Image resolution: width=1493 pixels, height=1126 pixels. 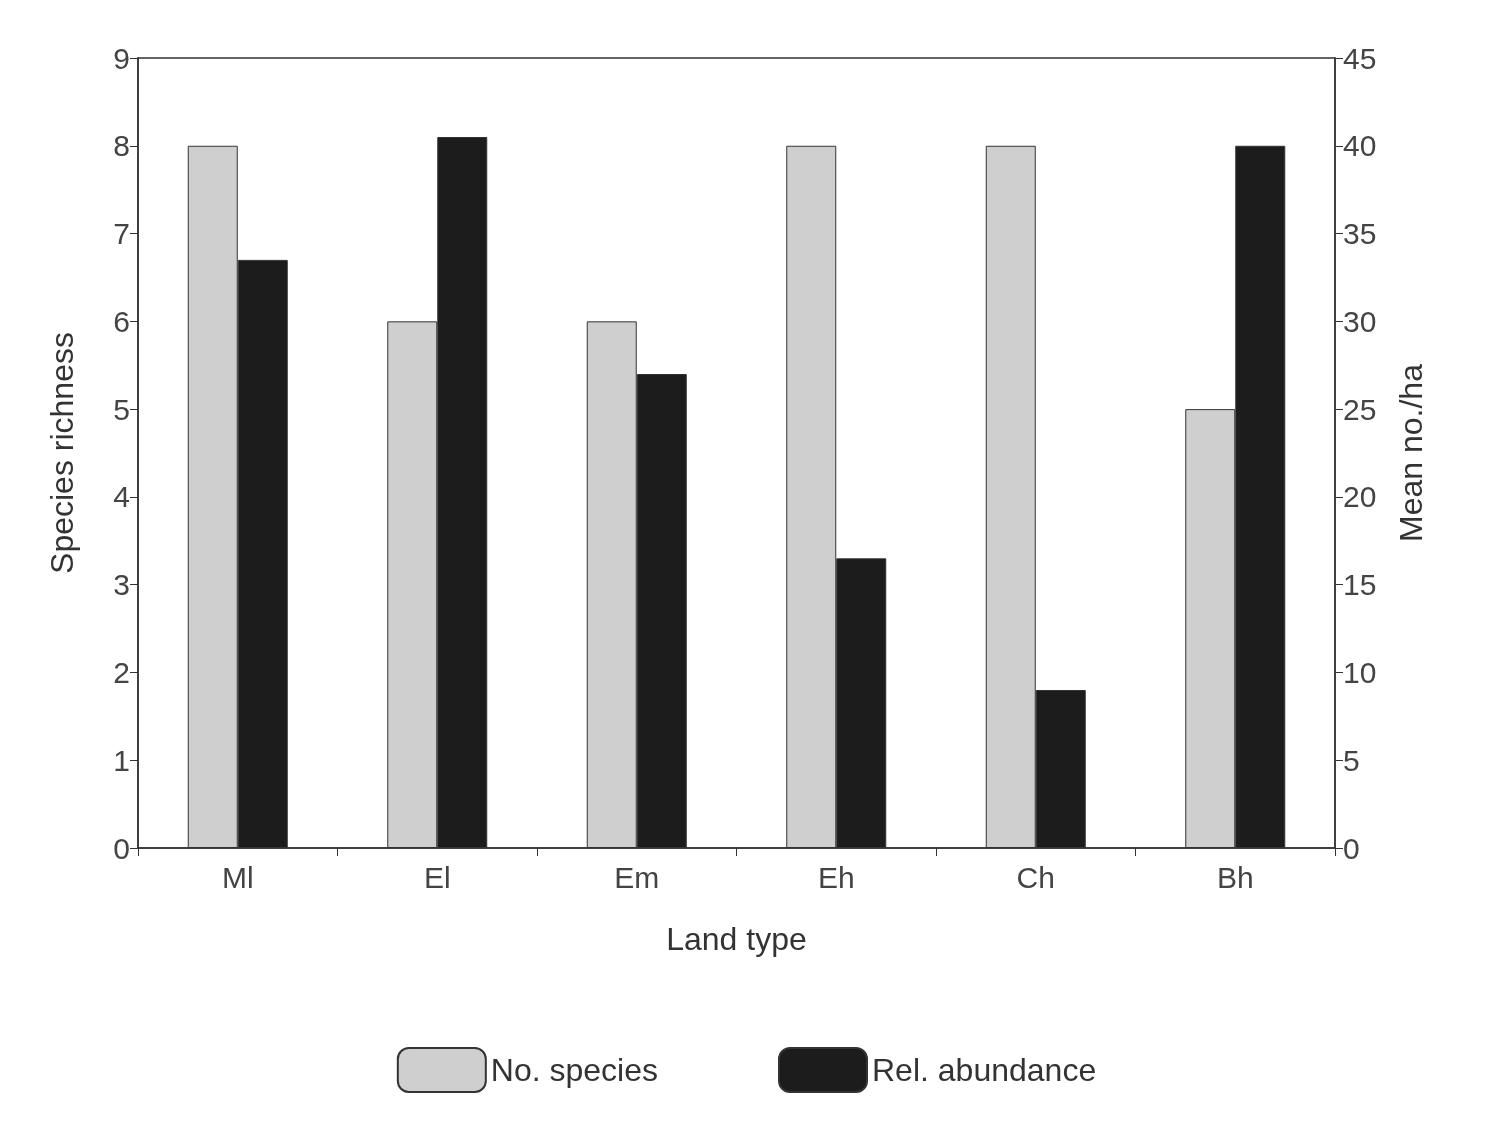 I want to click on x-tick-label: Ch, so click(x=1035, y=877).